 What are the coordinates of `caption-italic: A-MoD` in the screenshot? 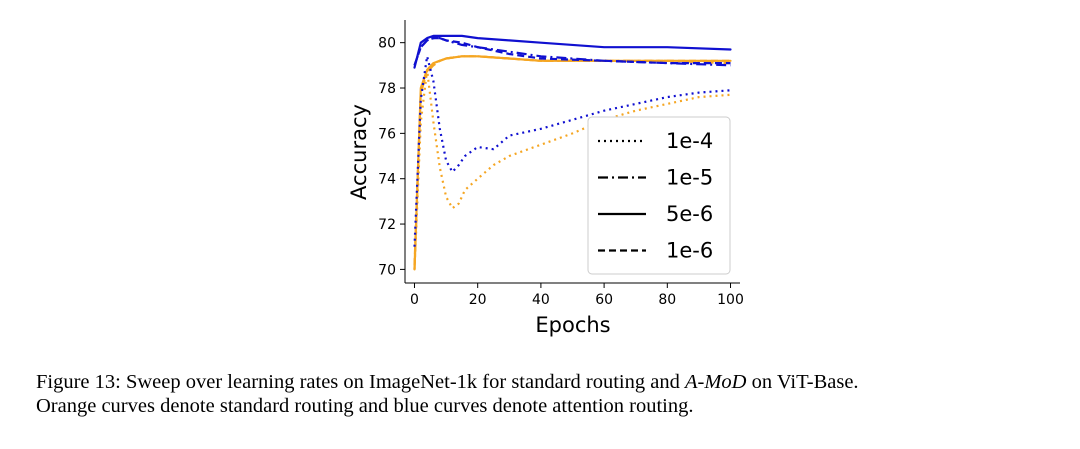 It's located at (715, 382).